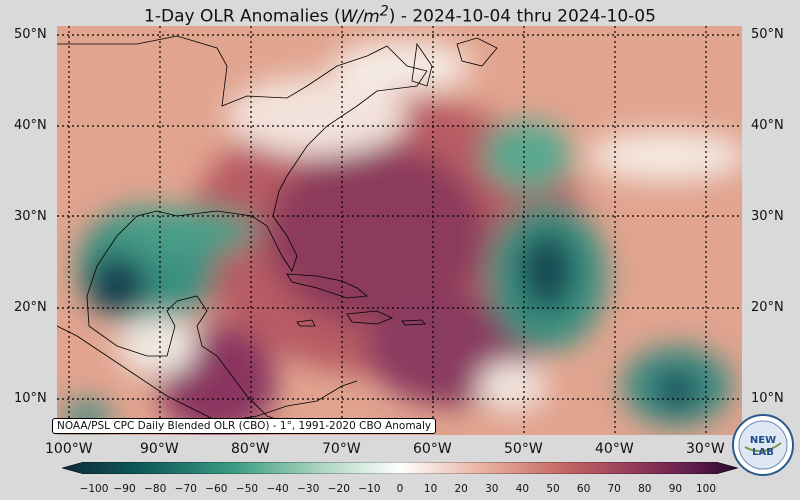  I want to click on lat-label-right-50n: 50°N, so click(767, 34).